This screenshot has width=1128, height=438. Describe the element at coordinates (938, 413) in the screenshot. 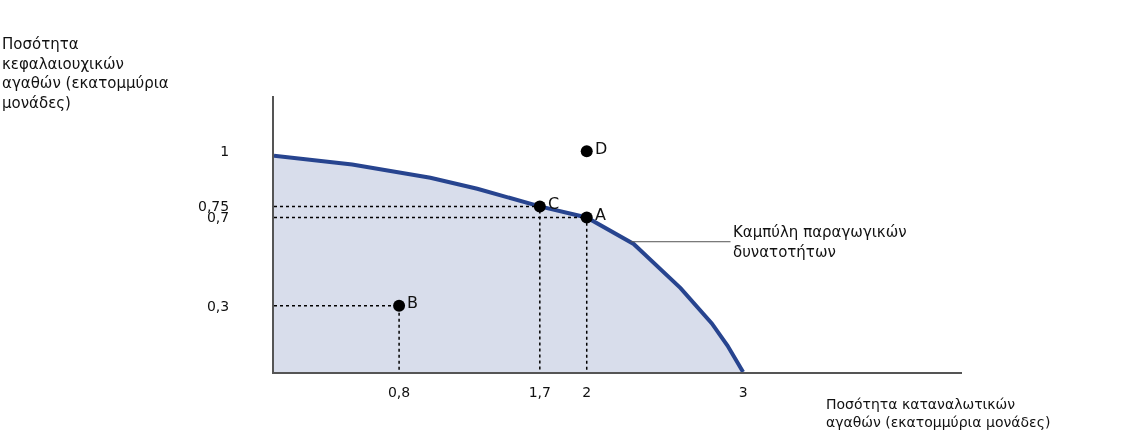

I see `x-axis-title: Ποσότητα καταναλωτικών αγαθών (εκατομμύρια μονάδες)` at that location.